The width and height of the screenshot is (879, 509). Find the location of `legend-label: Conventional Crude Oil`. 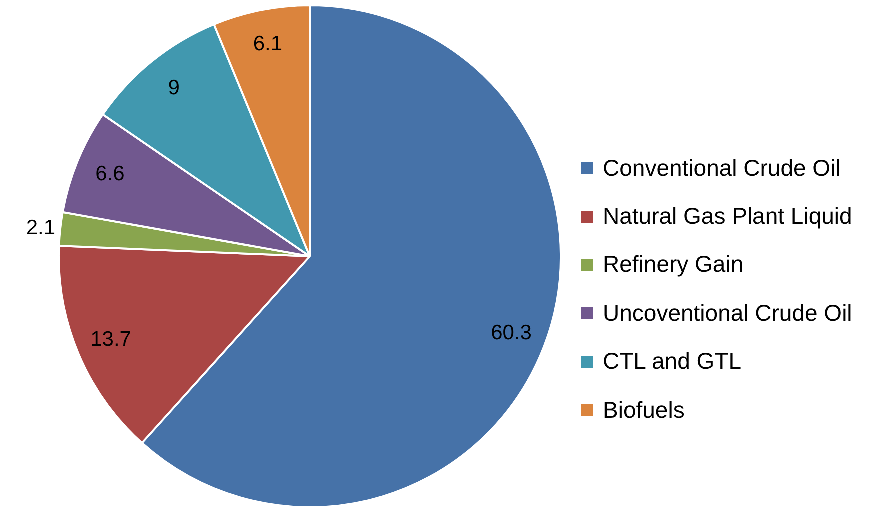

legend-label: Conventional Crude Oil is located at coordinates (722, 168).